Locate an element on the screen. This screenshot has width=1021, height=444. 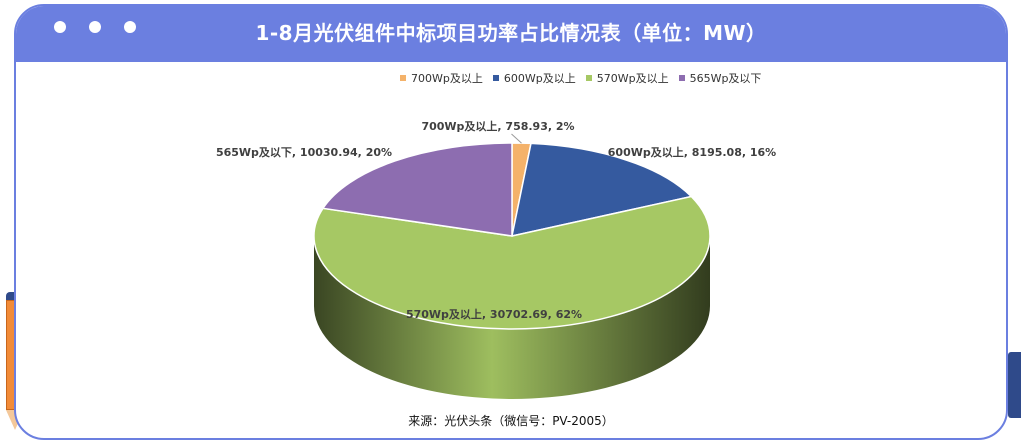
legend-label: 570Wp及以上 is located at coordinates (632, 78).